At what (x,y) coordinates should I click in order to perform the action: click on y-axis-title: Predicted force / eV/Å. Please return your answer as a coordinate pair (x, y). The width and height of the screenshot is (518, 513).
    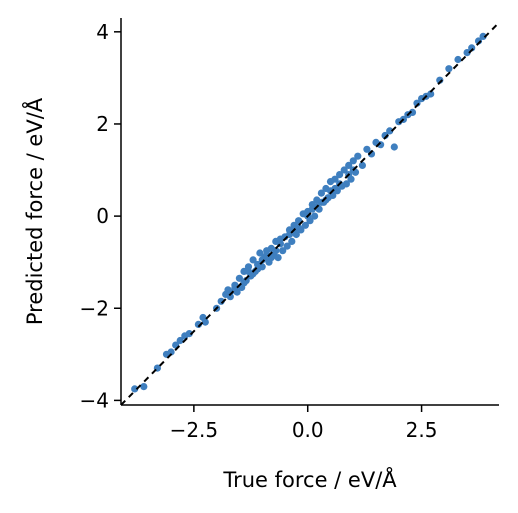
    Looking at the image, I should click on (34, 211).